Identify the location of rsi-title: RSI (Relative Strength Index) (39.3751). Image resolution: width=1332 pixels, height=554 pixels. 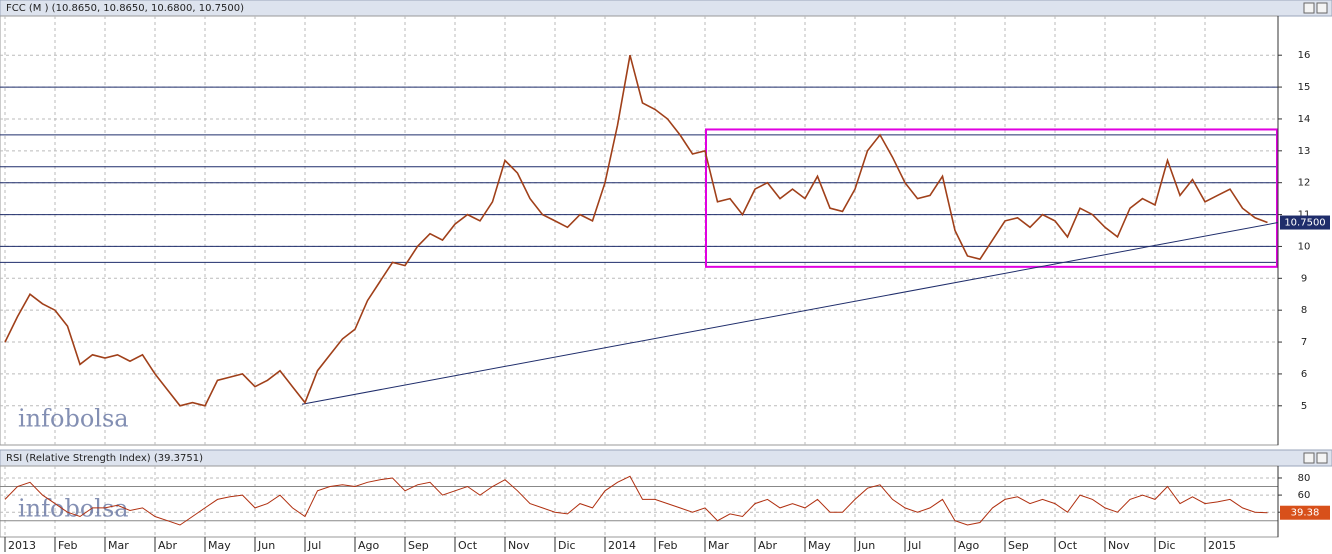
(104, 458).